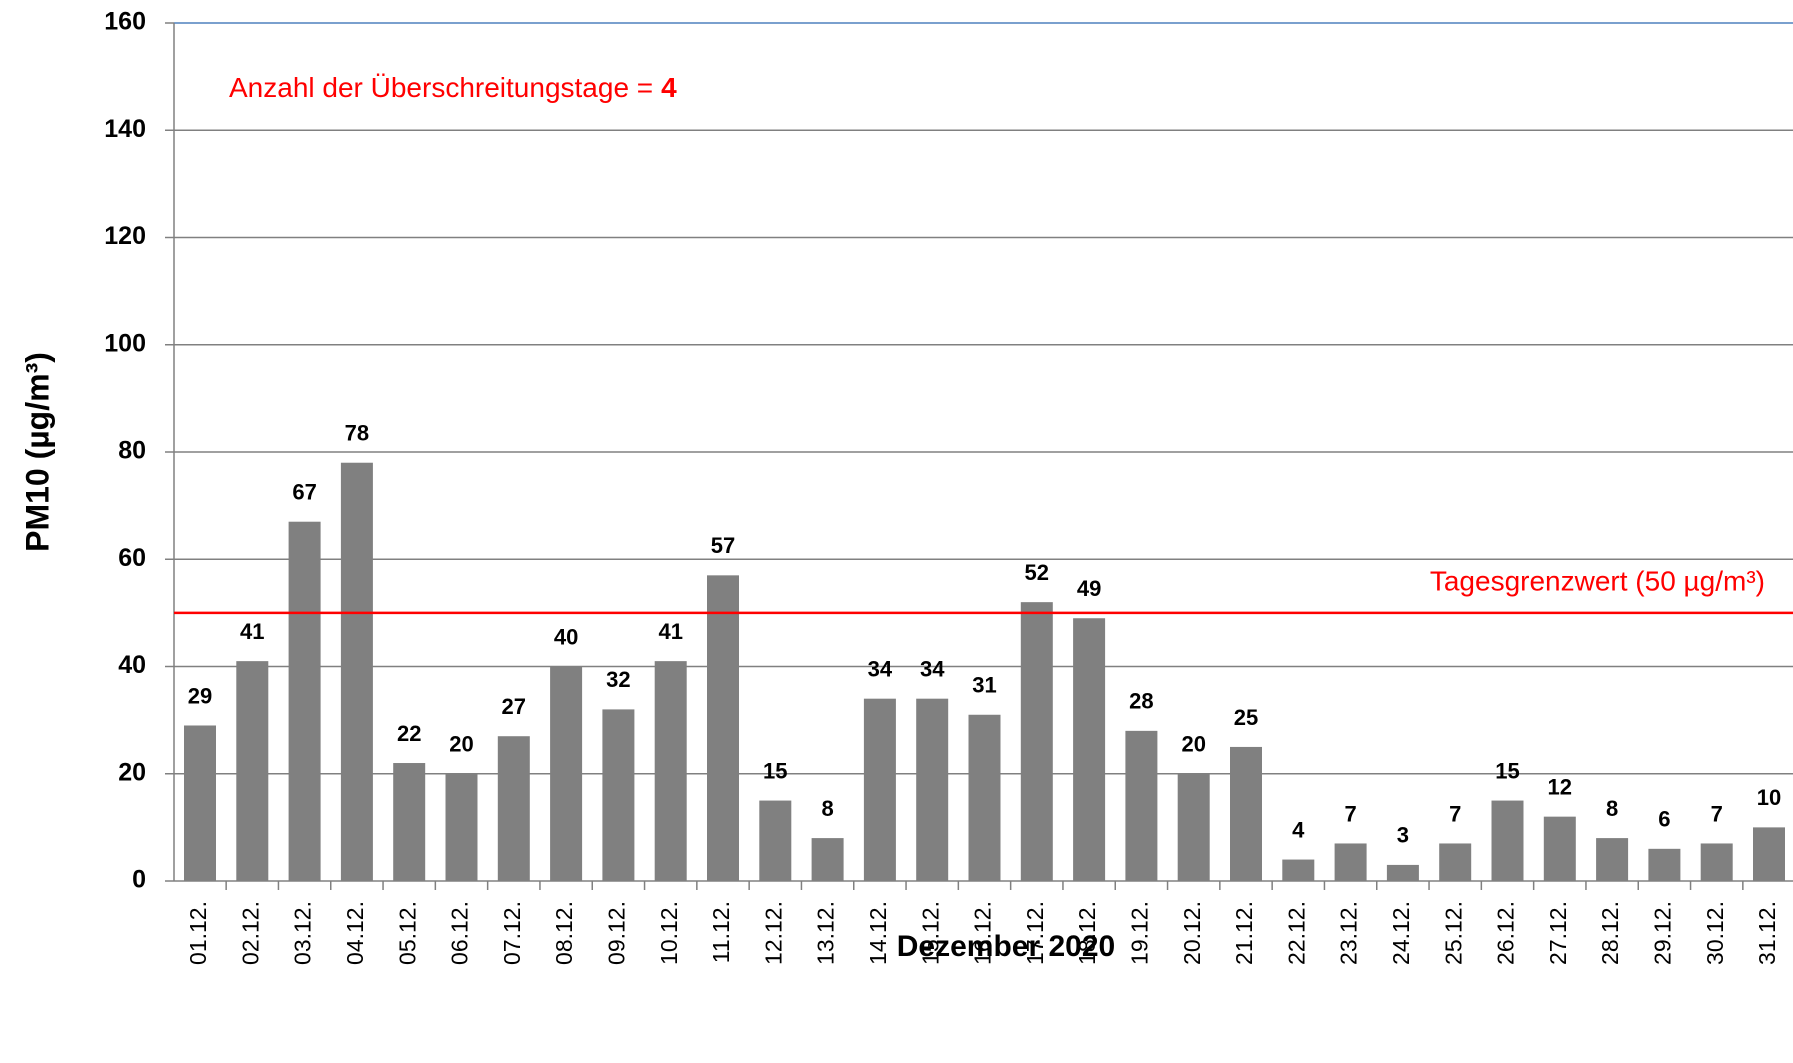 The image size is (1793, 1063). What do you see at coordinates (1349, 933) in the screenshot?
I see `x-tick-label: 23.12.` at bounding box center [1349, 933].